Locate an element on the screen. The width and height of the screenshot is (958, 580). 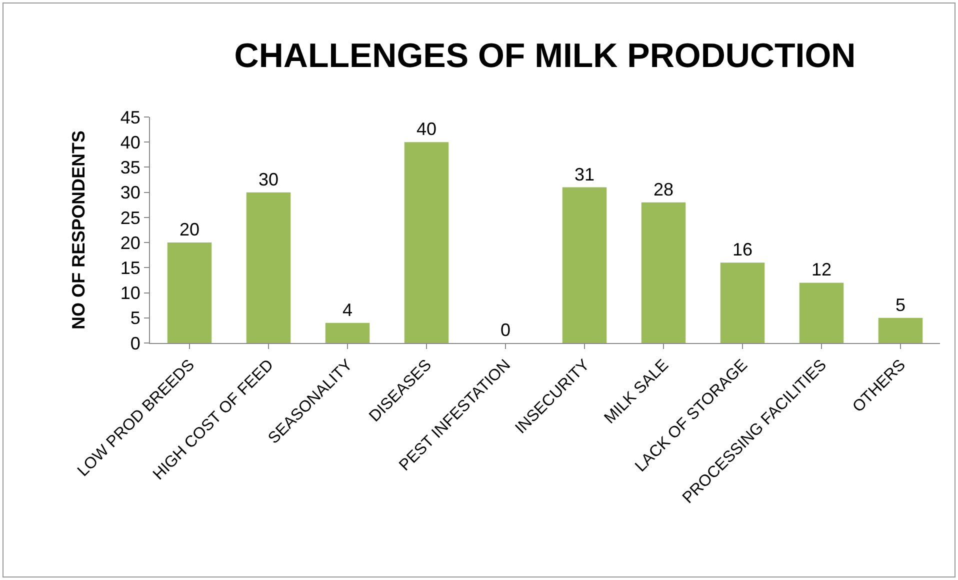
y-tick-label: 25 is located at coordinates (130, 218).